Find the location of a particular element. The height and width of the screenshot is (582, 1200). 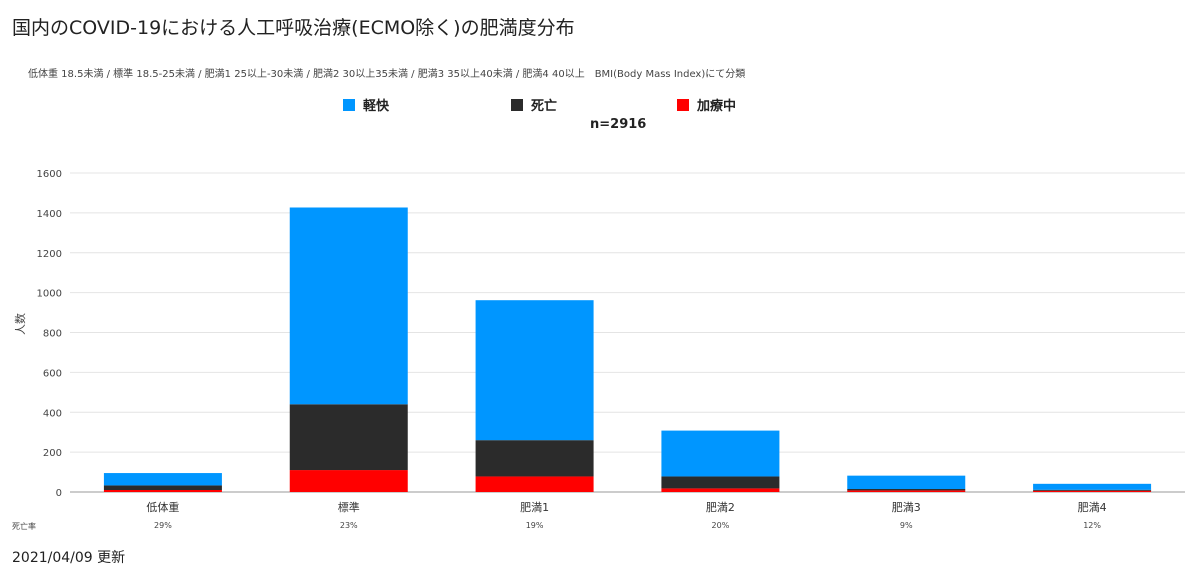

death-rate-value: 29% is located at coordinates (163, 525).